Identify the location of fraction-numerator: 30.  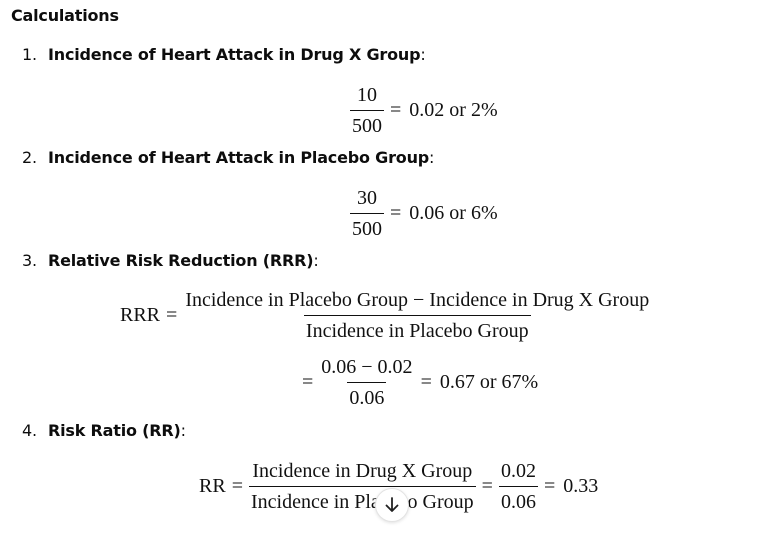
(367, 198).